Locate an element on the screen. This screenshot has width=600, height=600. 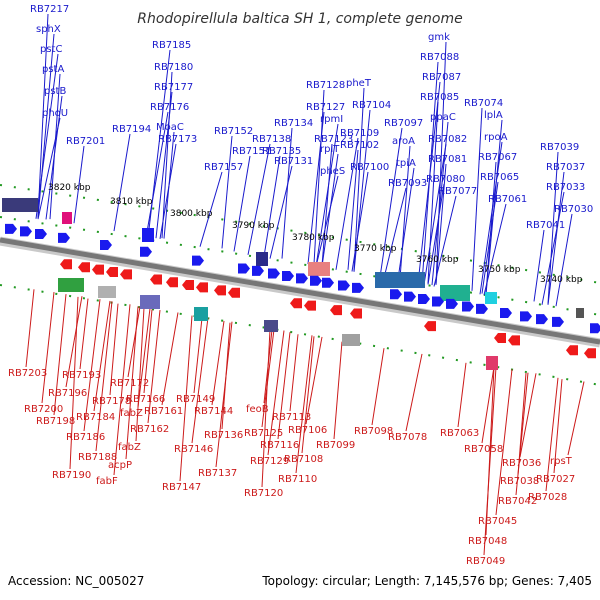
gene-label: RB7074 is located at coordinates (483, 103).